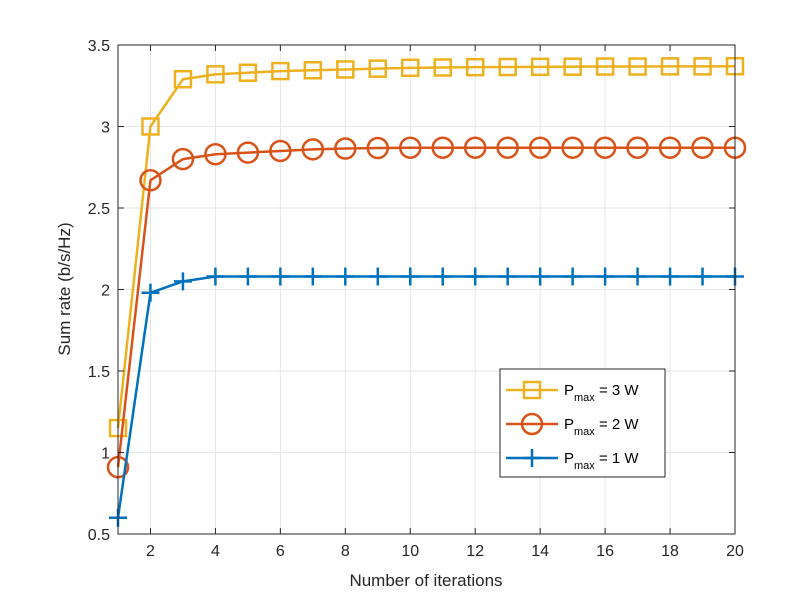  I want to click on legend-item: Pmax = 2 W, so click(572, 425).